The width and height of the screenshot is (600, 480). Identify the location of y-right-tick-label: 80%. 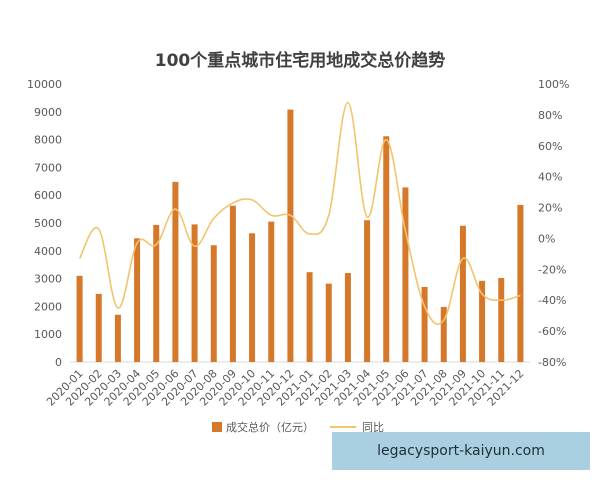
(550, 115).